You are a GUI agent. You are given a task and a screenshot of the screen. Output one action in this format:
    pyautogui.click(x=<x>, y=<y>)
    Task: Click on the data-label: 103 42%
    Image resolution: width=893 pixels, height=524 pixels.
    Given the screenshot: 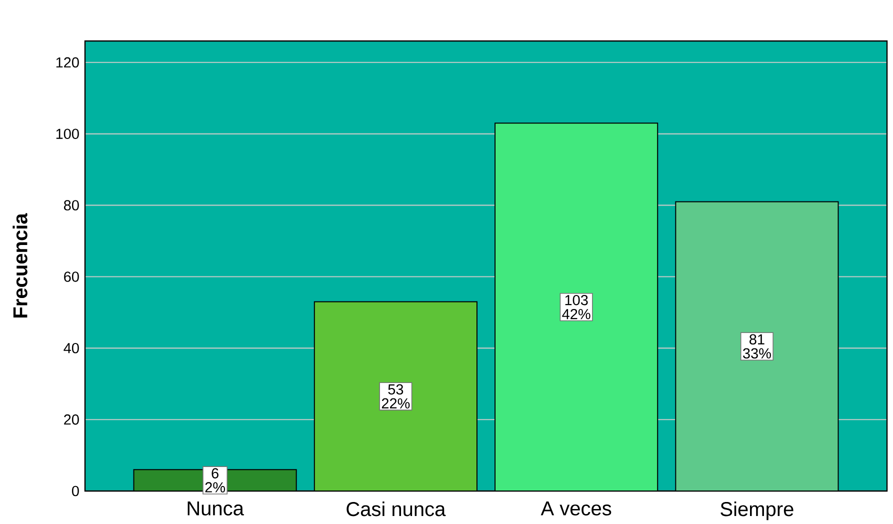 What is the action you would take?
    pyautogui.click(x=576, y=307)
    